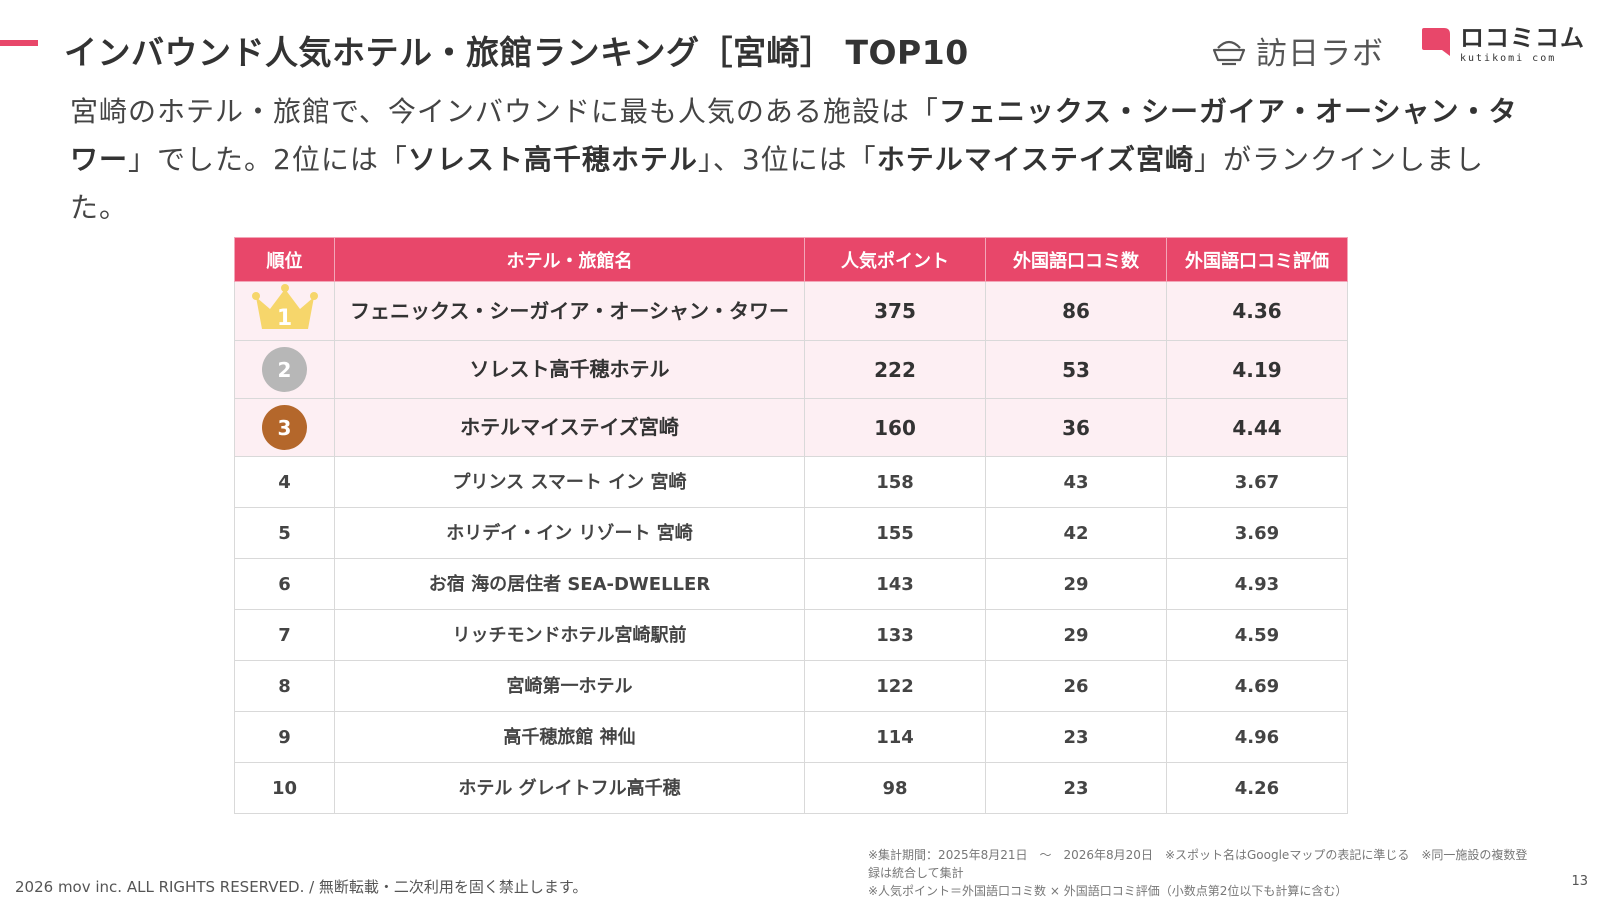 This screenshot has width=1600, height=900. Describe the element at coordinates (1257, 788) in the screenshot. I see `review-rating: 4.26` at that location.